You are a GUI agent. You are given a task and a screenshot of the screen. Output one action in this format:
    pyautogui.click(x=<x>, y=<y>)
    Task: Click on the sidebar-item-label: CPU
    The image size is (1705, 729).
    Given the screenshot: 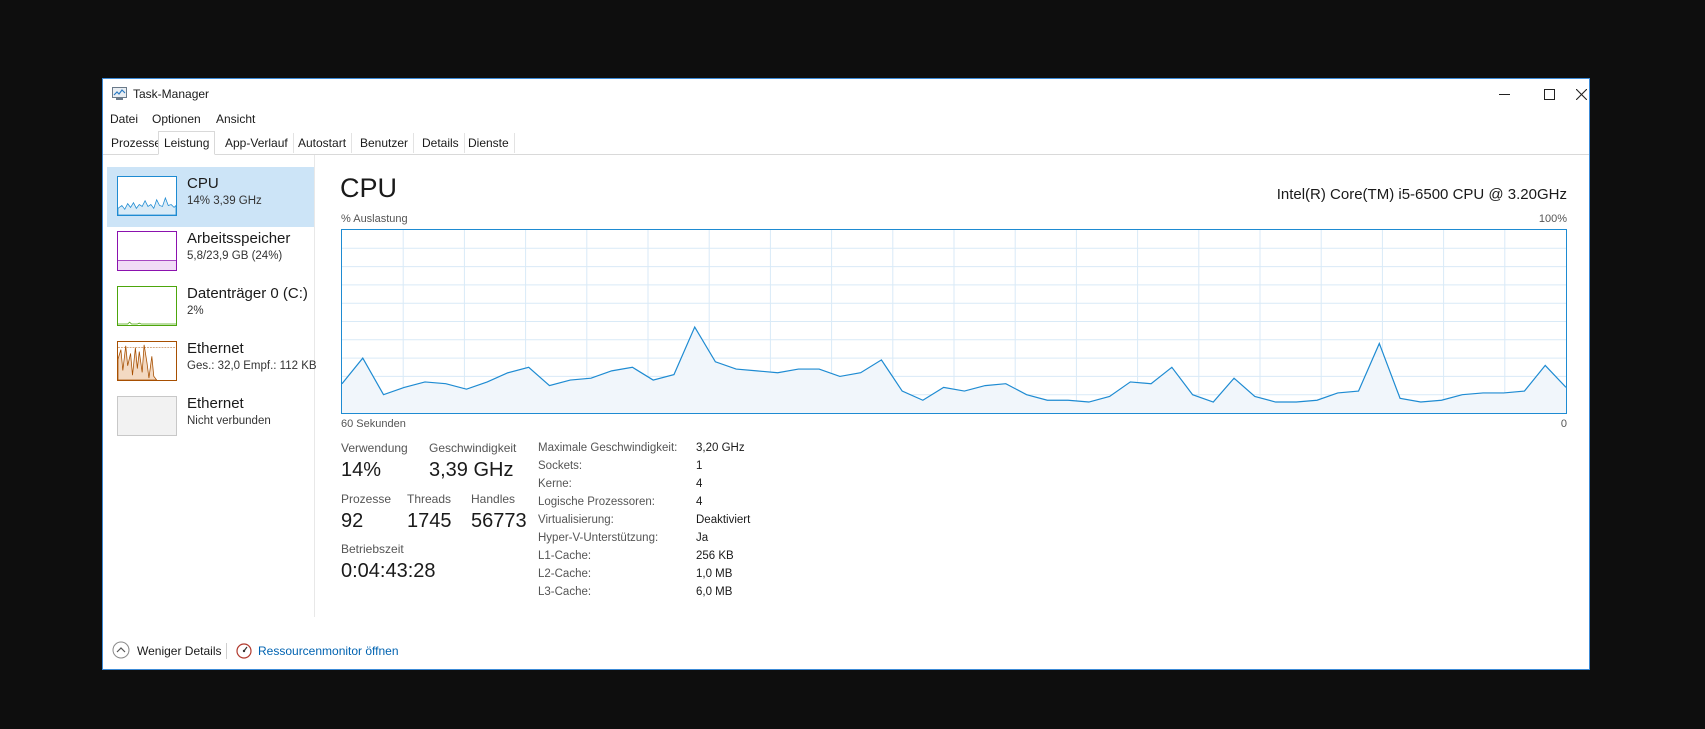 What is the action you would take?
    pyautogui.click(x=203, y=183)
    